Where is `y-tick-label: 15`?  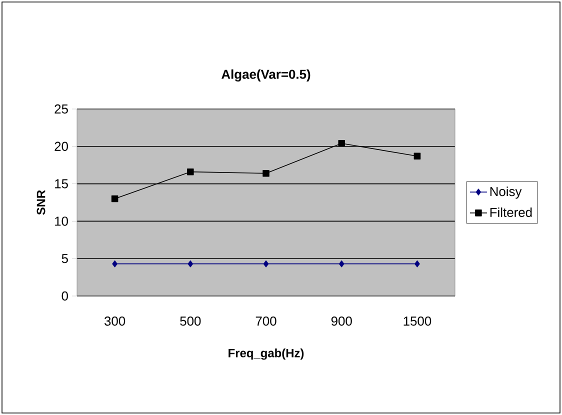 y-tick-label: 15 is located at coordinates (61, 183).